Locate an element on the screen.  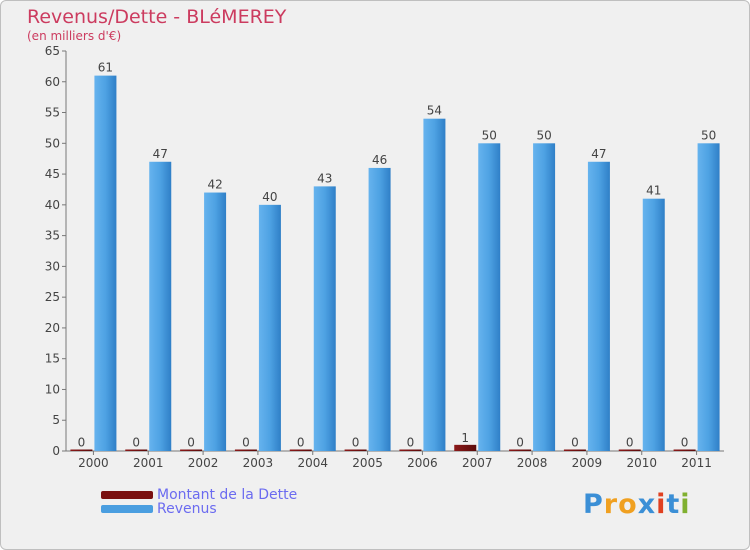
data-label-revenus: 46 is located at coordinates (379, 160).